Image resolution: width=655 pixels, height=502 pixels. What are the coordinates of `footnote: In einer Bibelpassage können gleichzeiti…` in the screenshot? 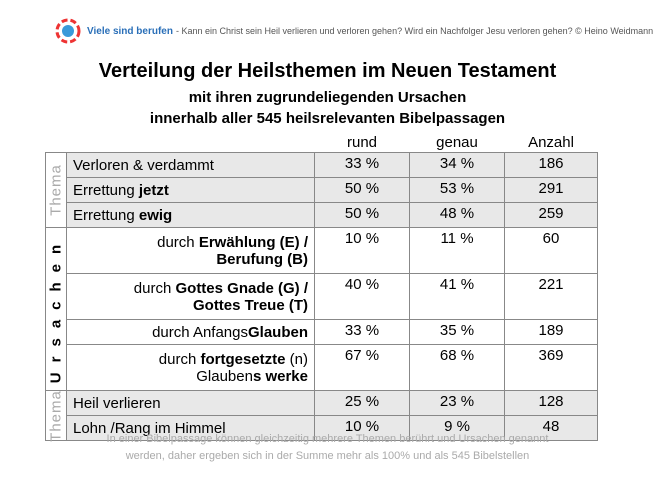 It's located at (327, 439).